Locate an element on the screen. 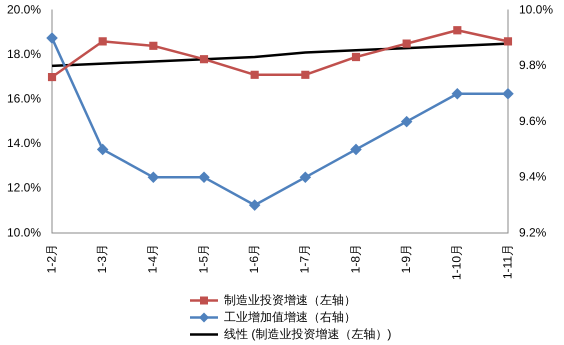  y-tick-label: 18.0% is located at coordinates (24, 54).